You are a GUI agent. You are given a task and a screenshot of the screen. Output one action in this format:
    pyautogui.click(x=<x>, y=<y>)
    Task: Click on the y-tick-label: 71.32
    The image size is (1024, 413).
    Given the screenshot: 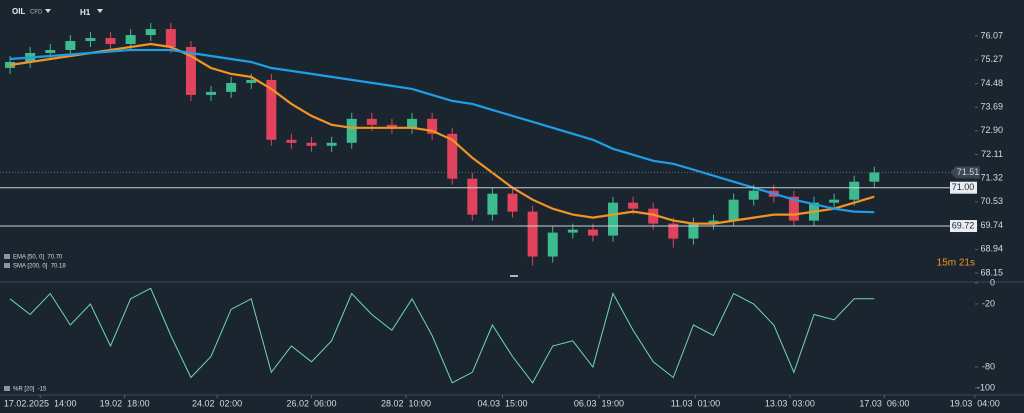 What is the action you would take?
    pyautogui.click(x=991, y=177)
    